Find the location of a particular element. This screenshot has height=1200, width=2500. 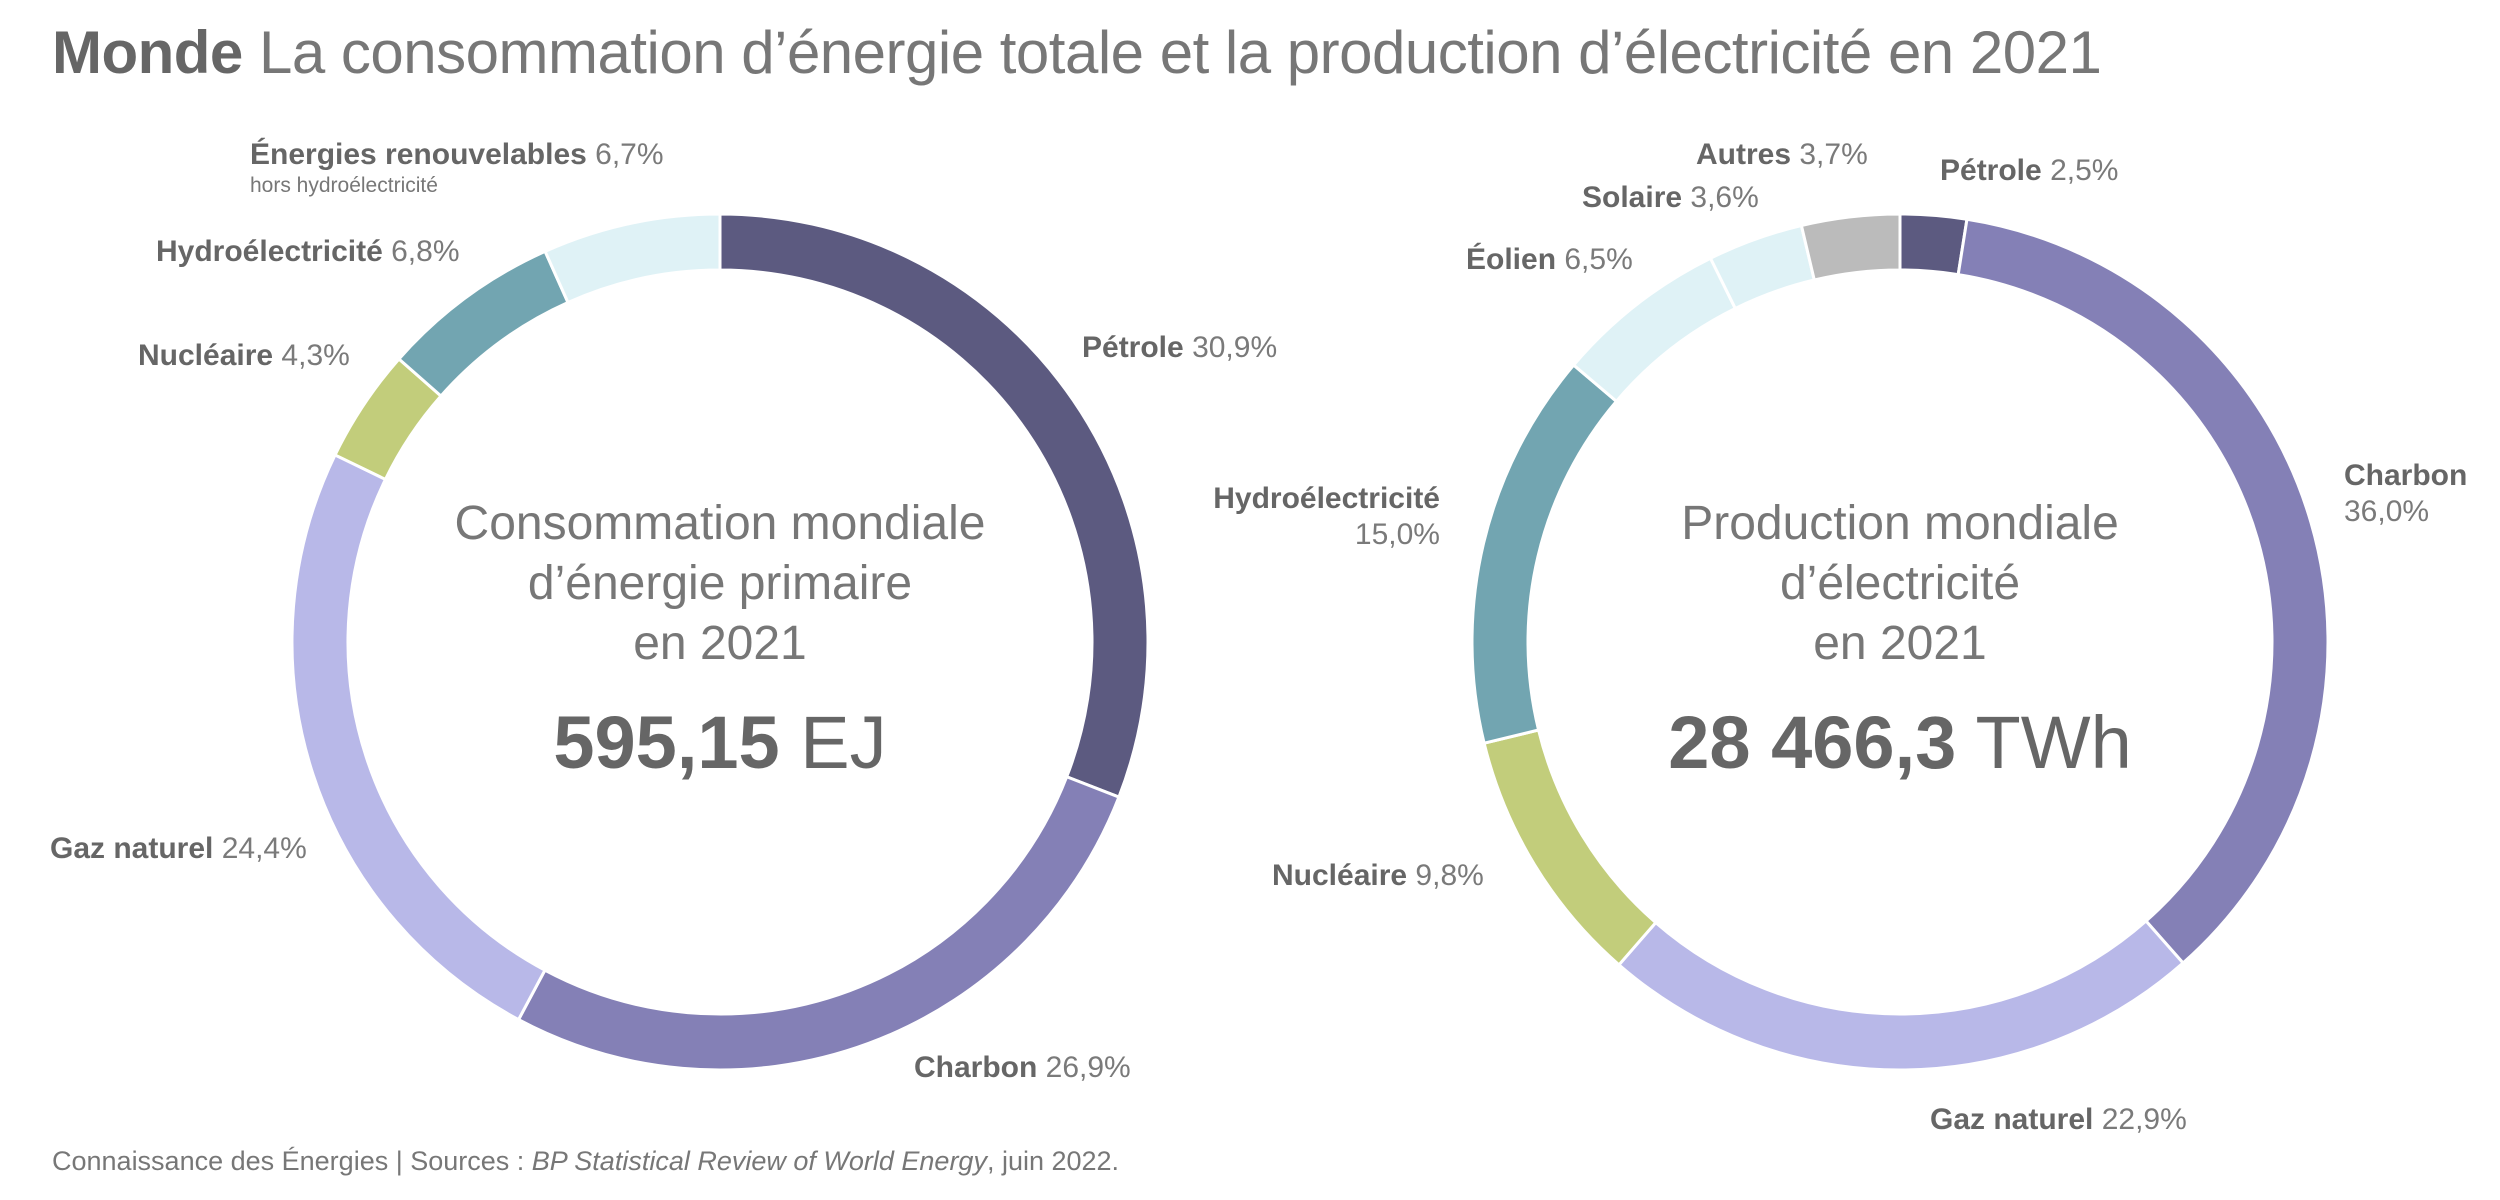

label-left-nucleaire: Nucléaire 4,3% is located at coordinates (244, 355).